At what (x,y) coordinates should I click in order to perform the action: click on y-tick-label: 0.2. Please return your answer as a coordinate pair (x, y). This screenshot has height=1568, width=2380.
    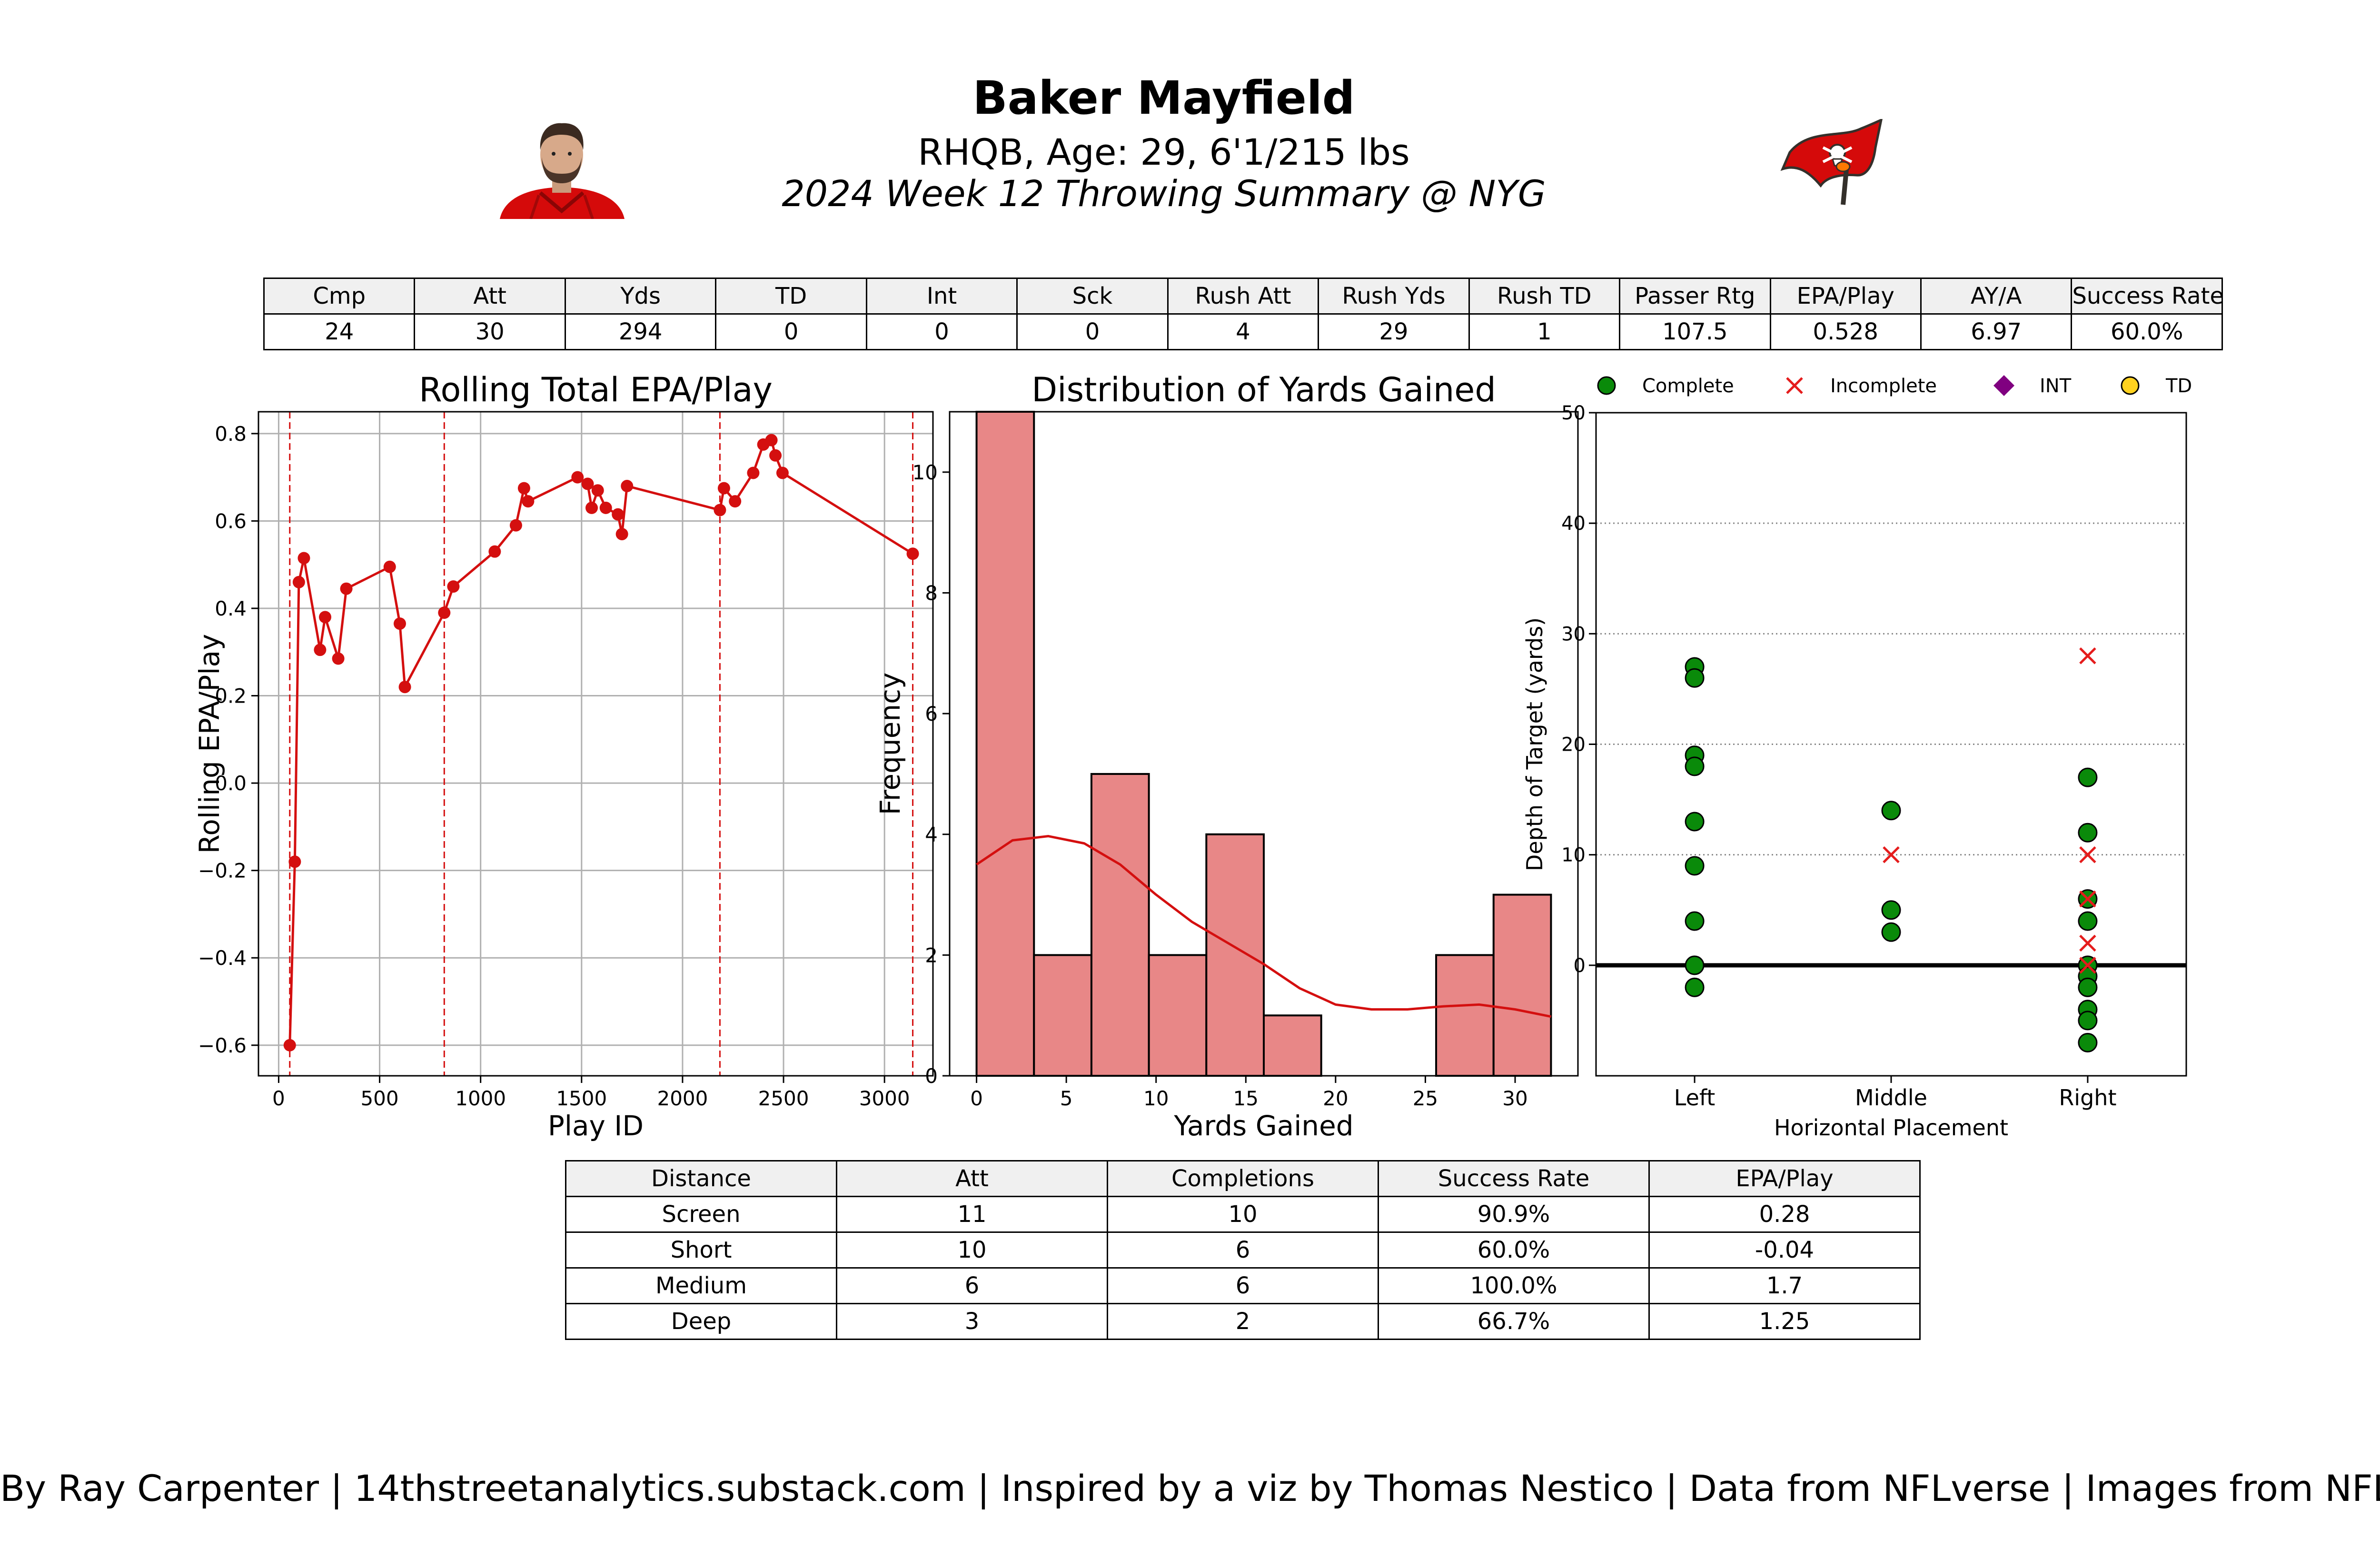
    Looking at the image, I should click on (231, 697).